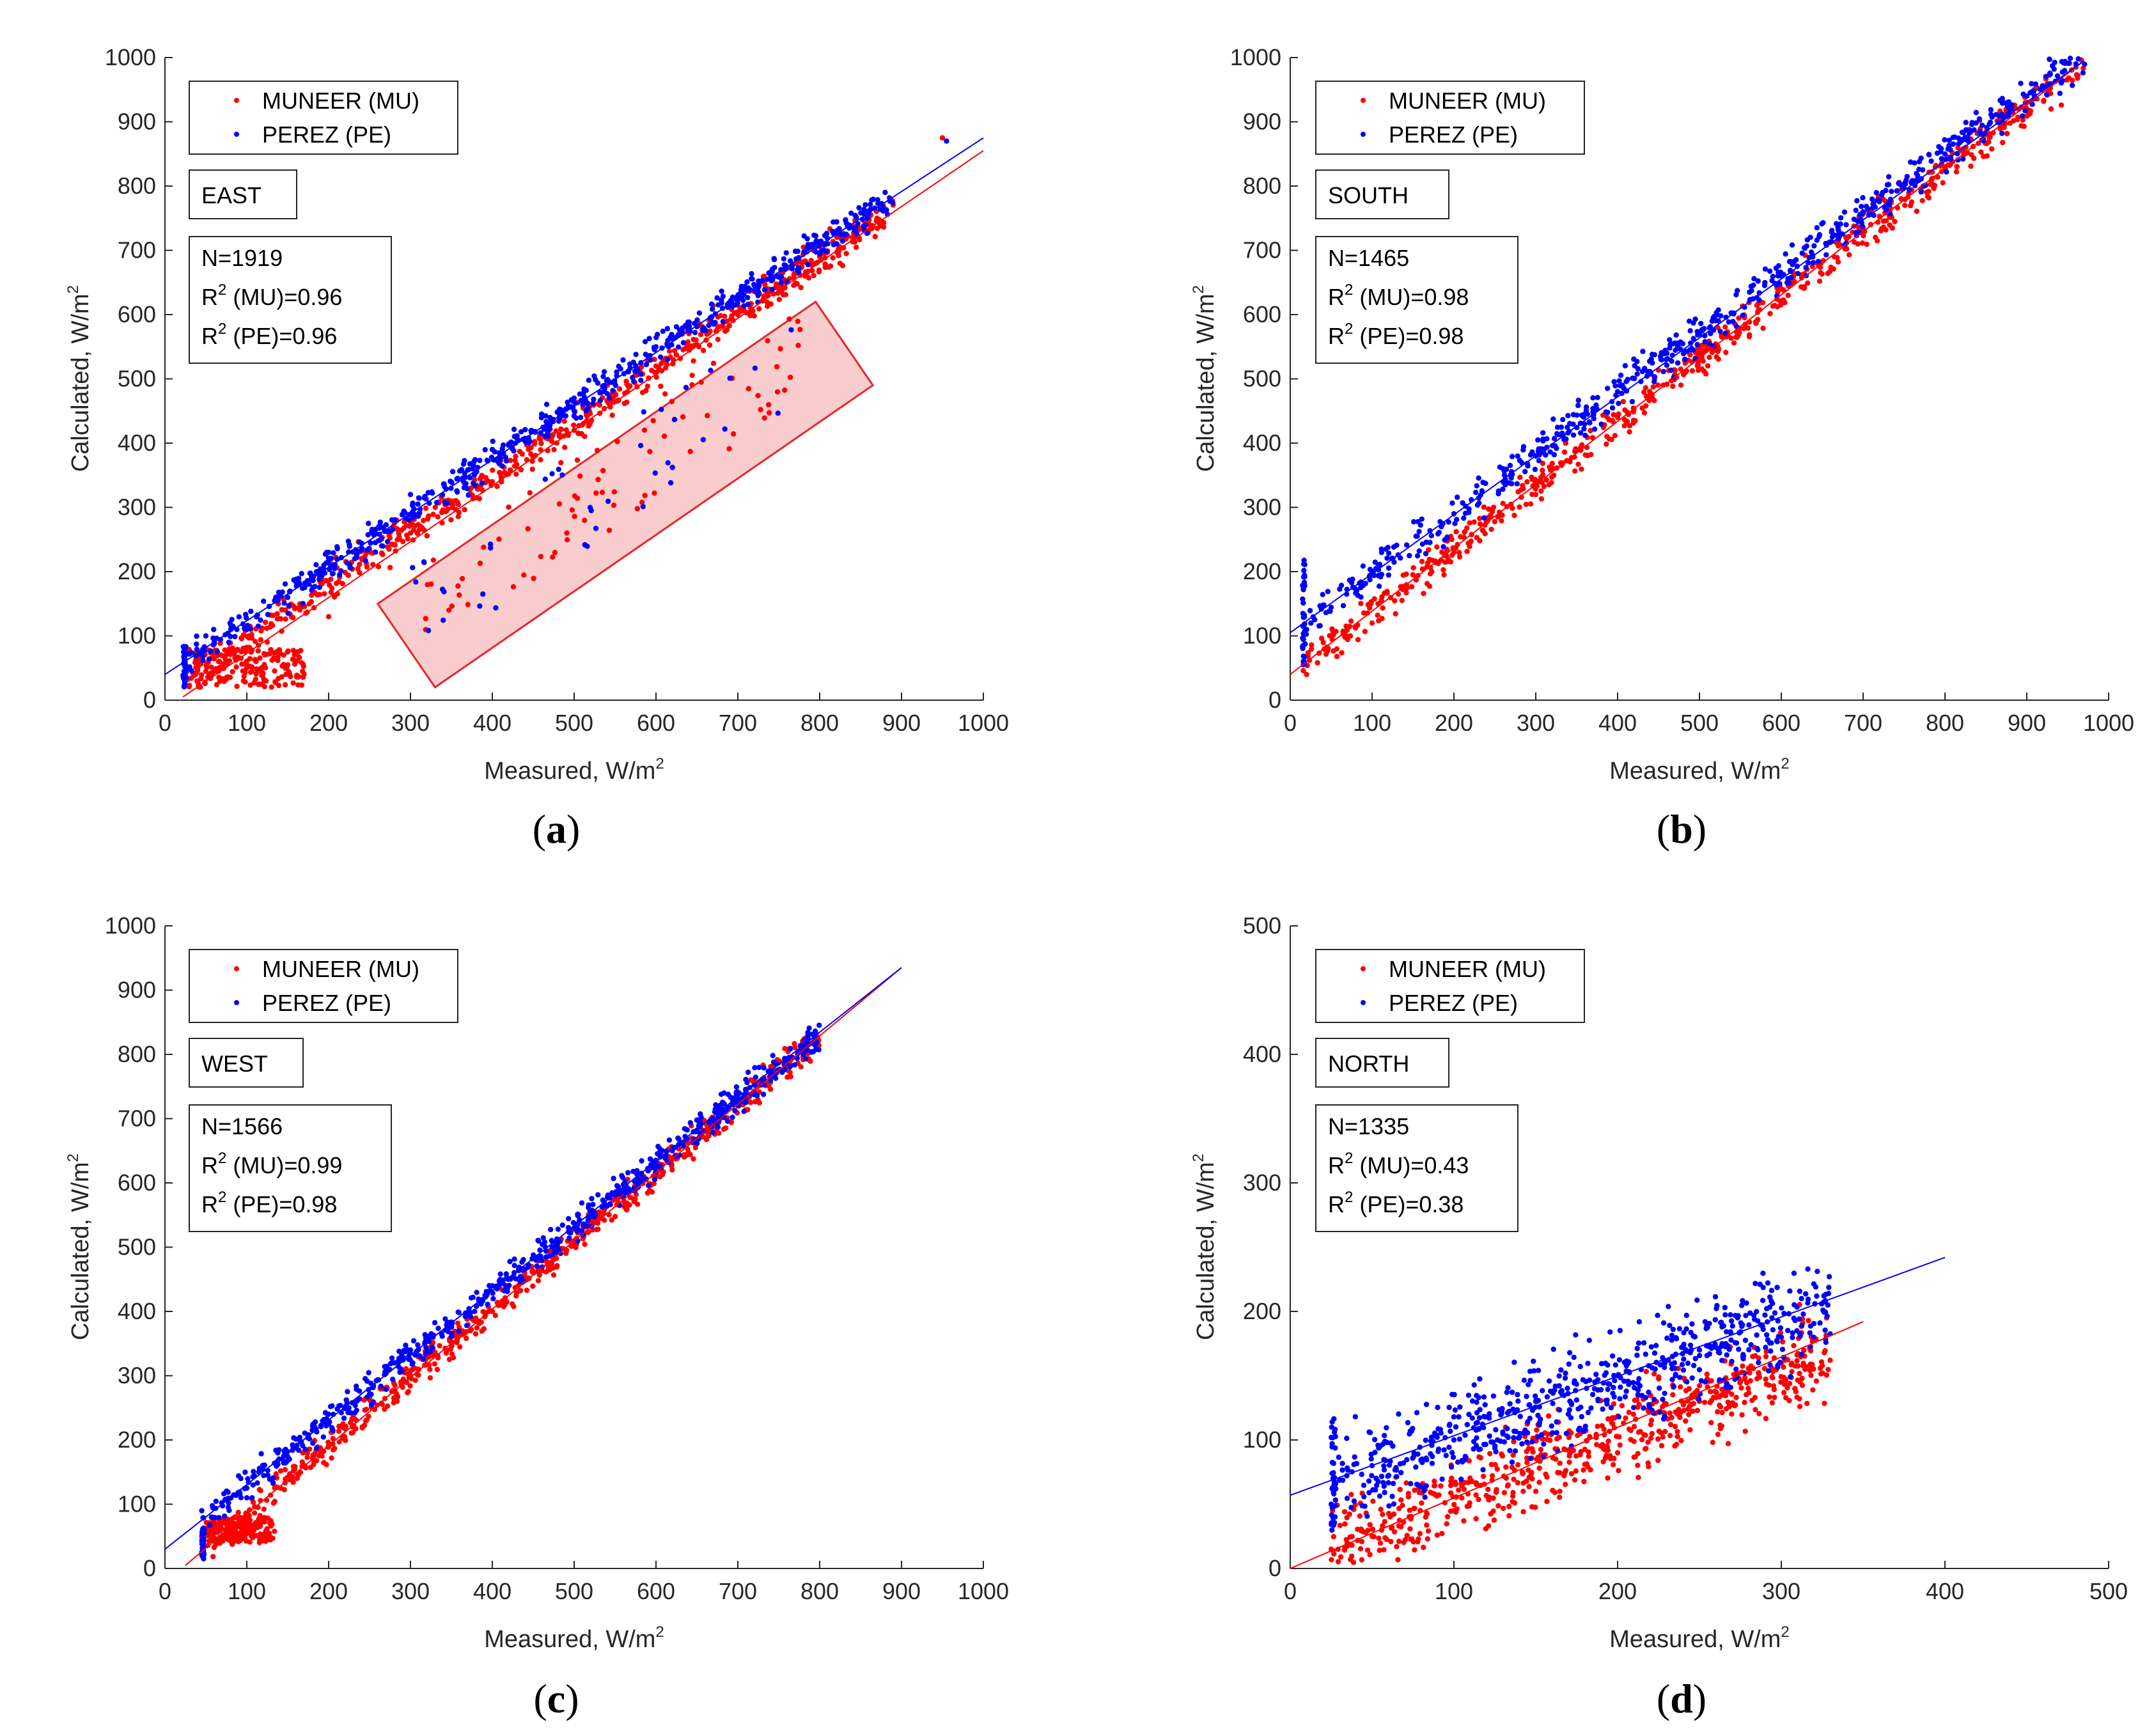  Describe the element at coordinates (1255, 57) in the screenshot. I see `y-tick-label: 1000` at that location.